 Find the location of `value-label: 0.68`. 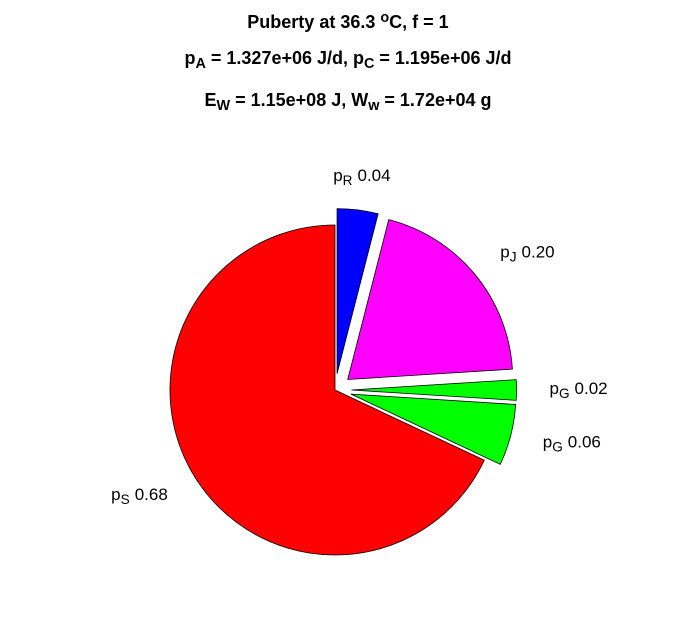

value-label: 0.68 is located at coordinates (151, 494).